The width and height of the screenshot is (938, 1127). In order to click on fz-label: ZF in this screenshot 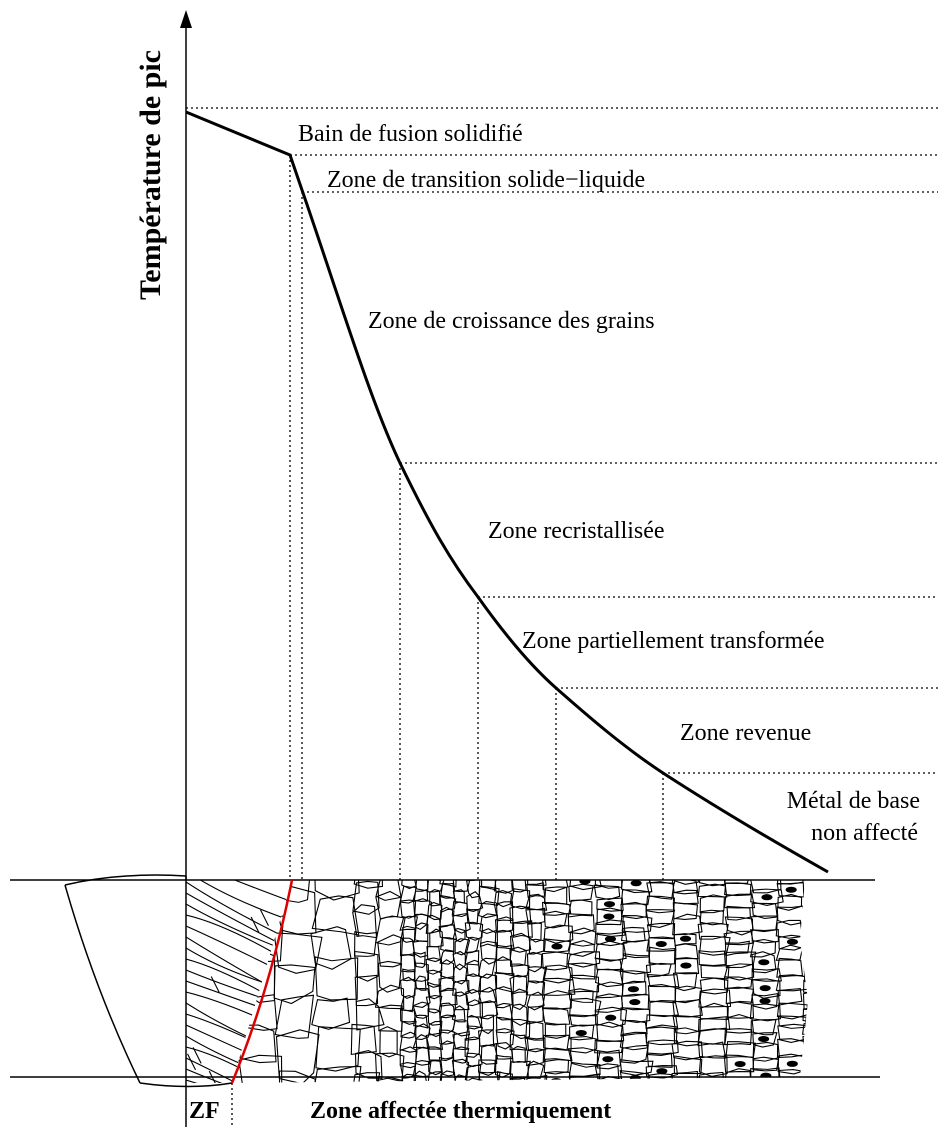, I will do `click(204, 1111)`.